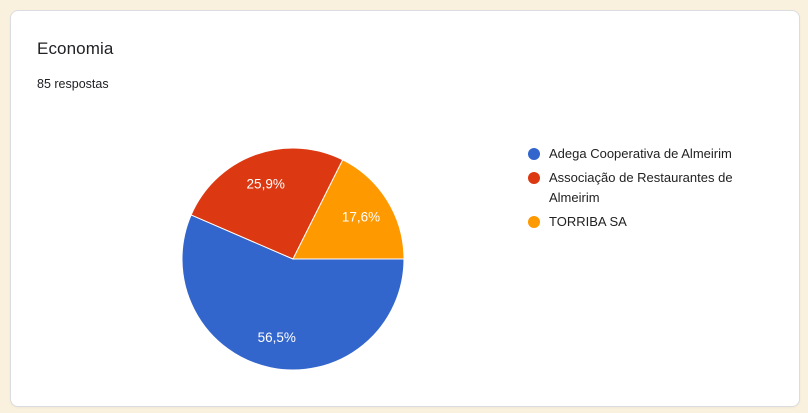 Image resolution: width=808 pixels, height=413 pixels. I want to click on legend-item-1: Associação de Restaurantes de Almeirim, so click(645, 188).